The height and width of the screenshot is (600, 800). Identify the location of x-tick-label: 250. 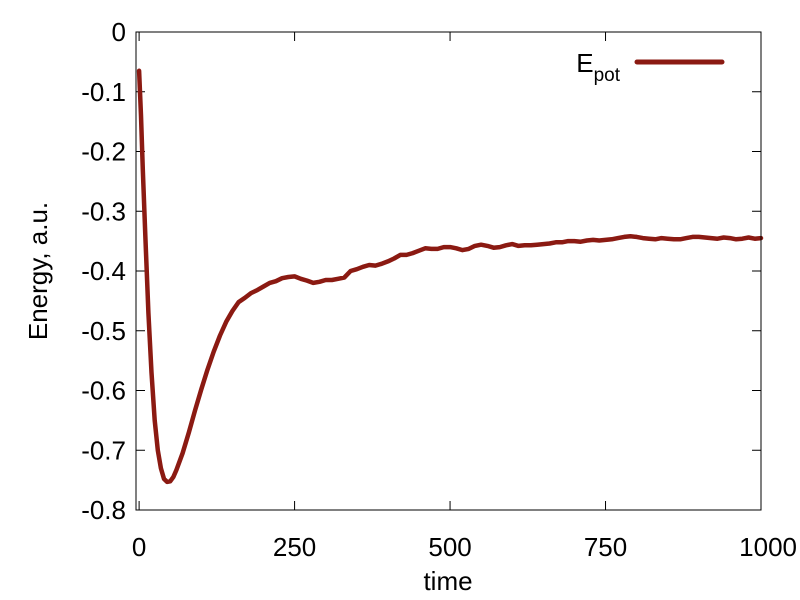
(294, 547).